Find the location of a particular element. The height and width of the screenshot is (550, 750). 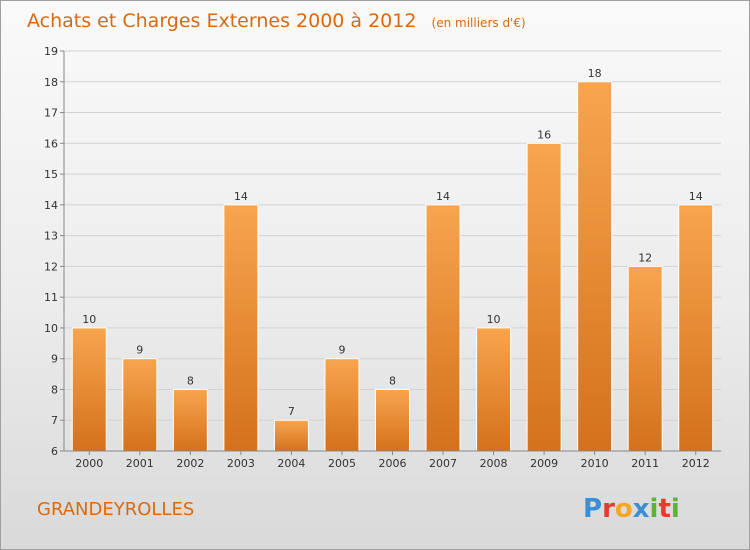

y-tick-label: 14 is located at coordinates (51, 205).